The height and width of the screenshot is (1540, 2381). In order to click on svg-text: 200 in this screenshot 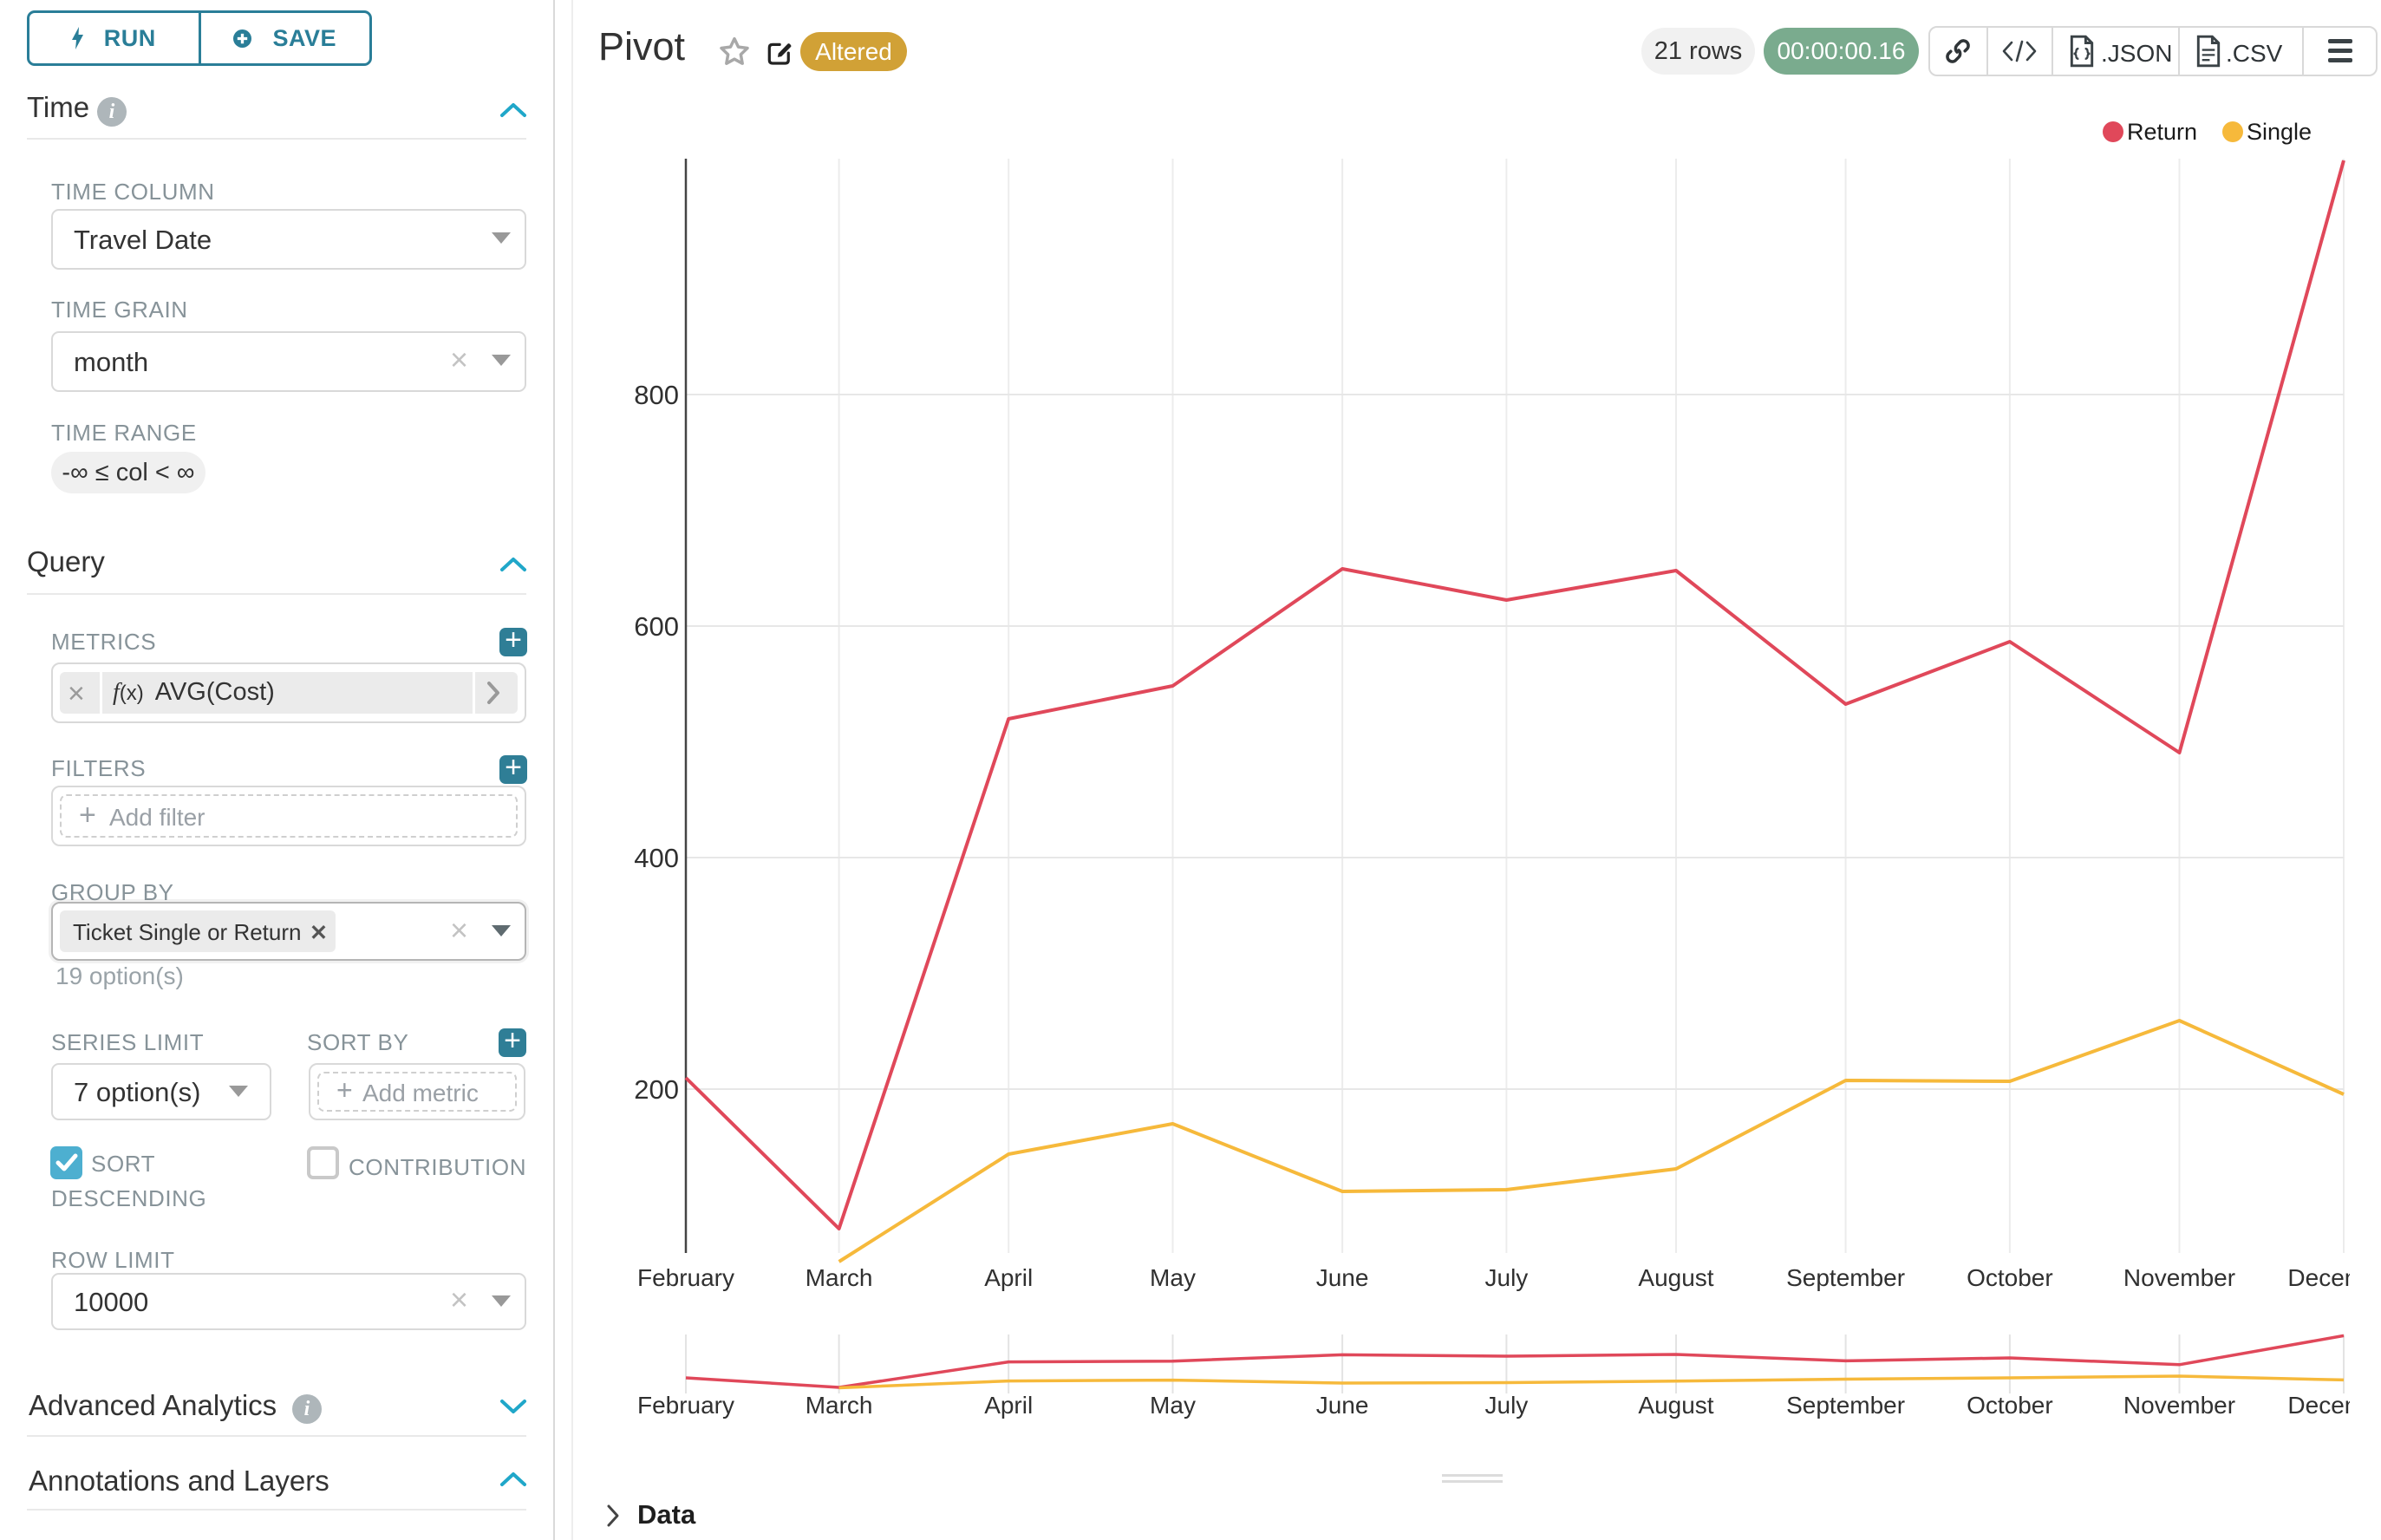, I will do `click(656, 1089)`.